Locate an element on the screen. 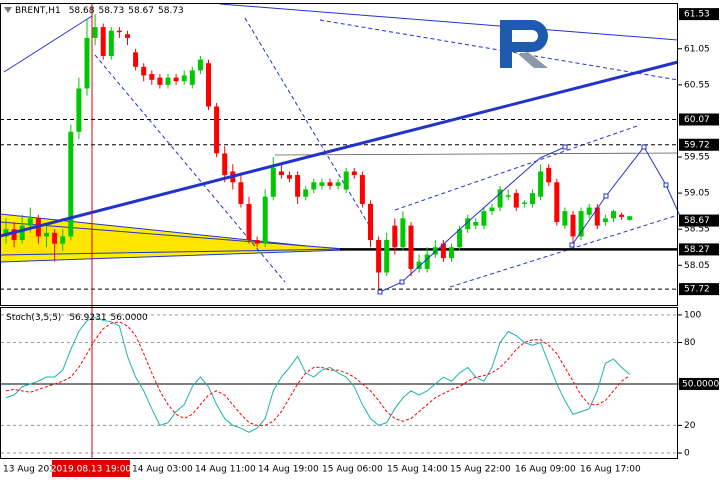 Image resolution: width=720 pixels, height=480 pixels. readout-value: 58.67 is located at coordinates (141, 11).